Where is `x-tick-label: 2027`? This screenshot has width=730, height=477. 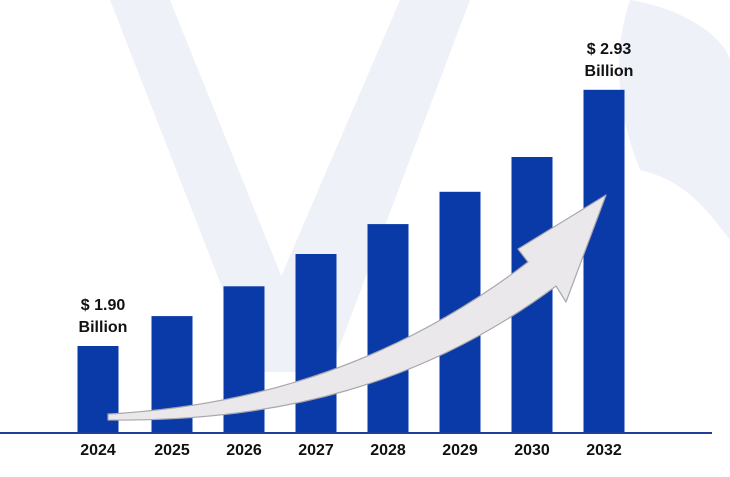
x-tick-label: 2027 is located at coordinates (316, 450).